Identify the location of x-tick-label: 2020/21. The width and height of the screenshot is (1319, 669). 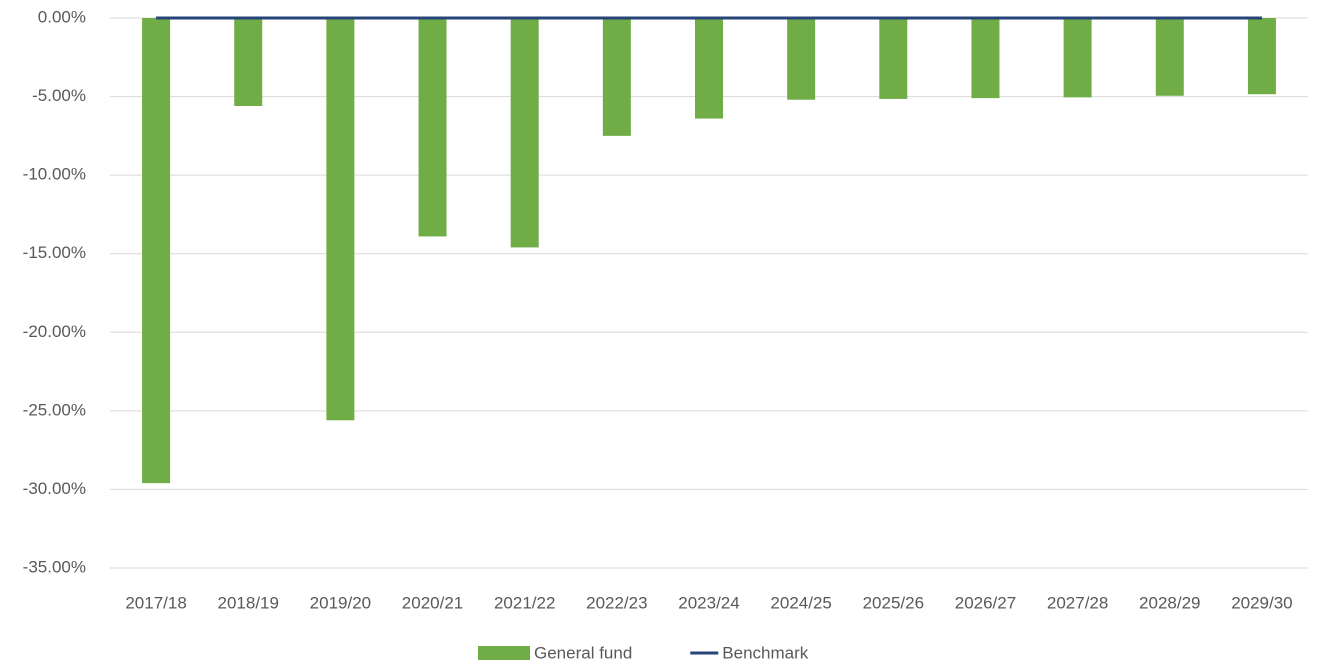
(432, 602).